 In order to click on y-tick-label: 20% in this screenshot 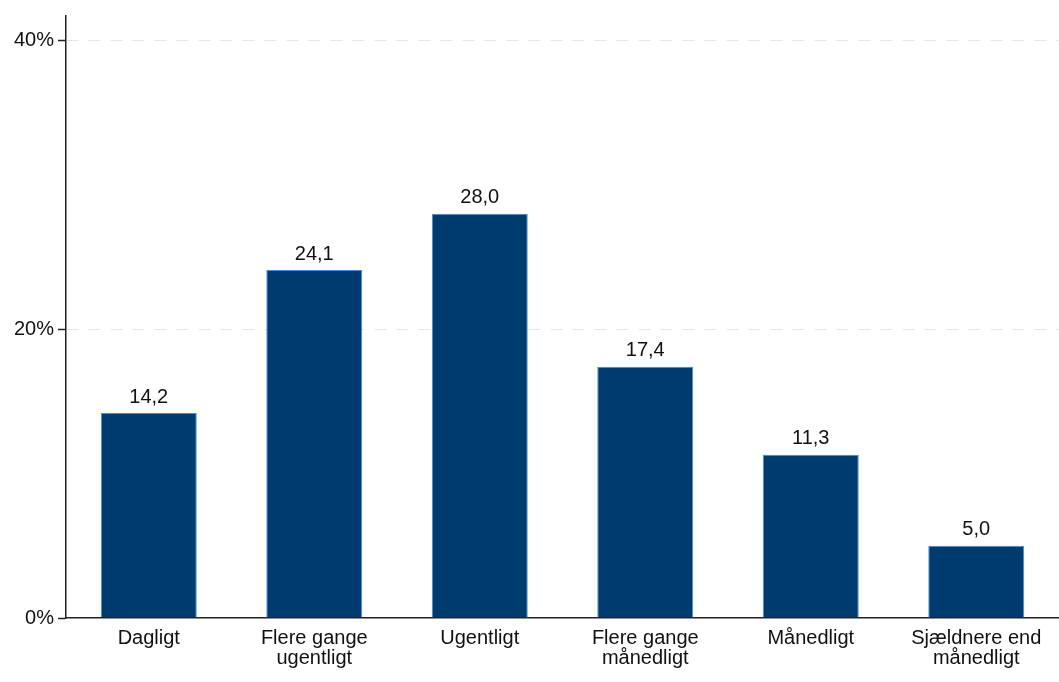, I will do `click(34, 327)`.